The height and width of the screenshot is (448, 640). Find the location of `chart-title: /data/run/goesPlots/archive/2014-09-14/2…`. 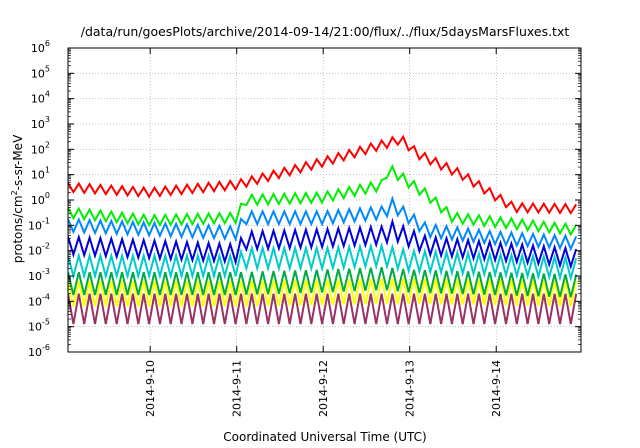

chart-title: /data/run/goesPlots/archive/2014-09-14/2… is located at coordinates (325, 31).